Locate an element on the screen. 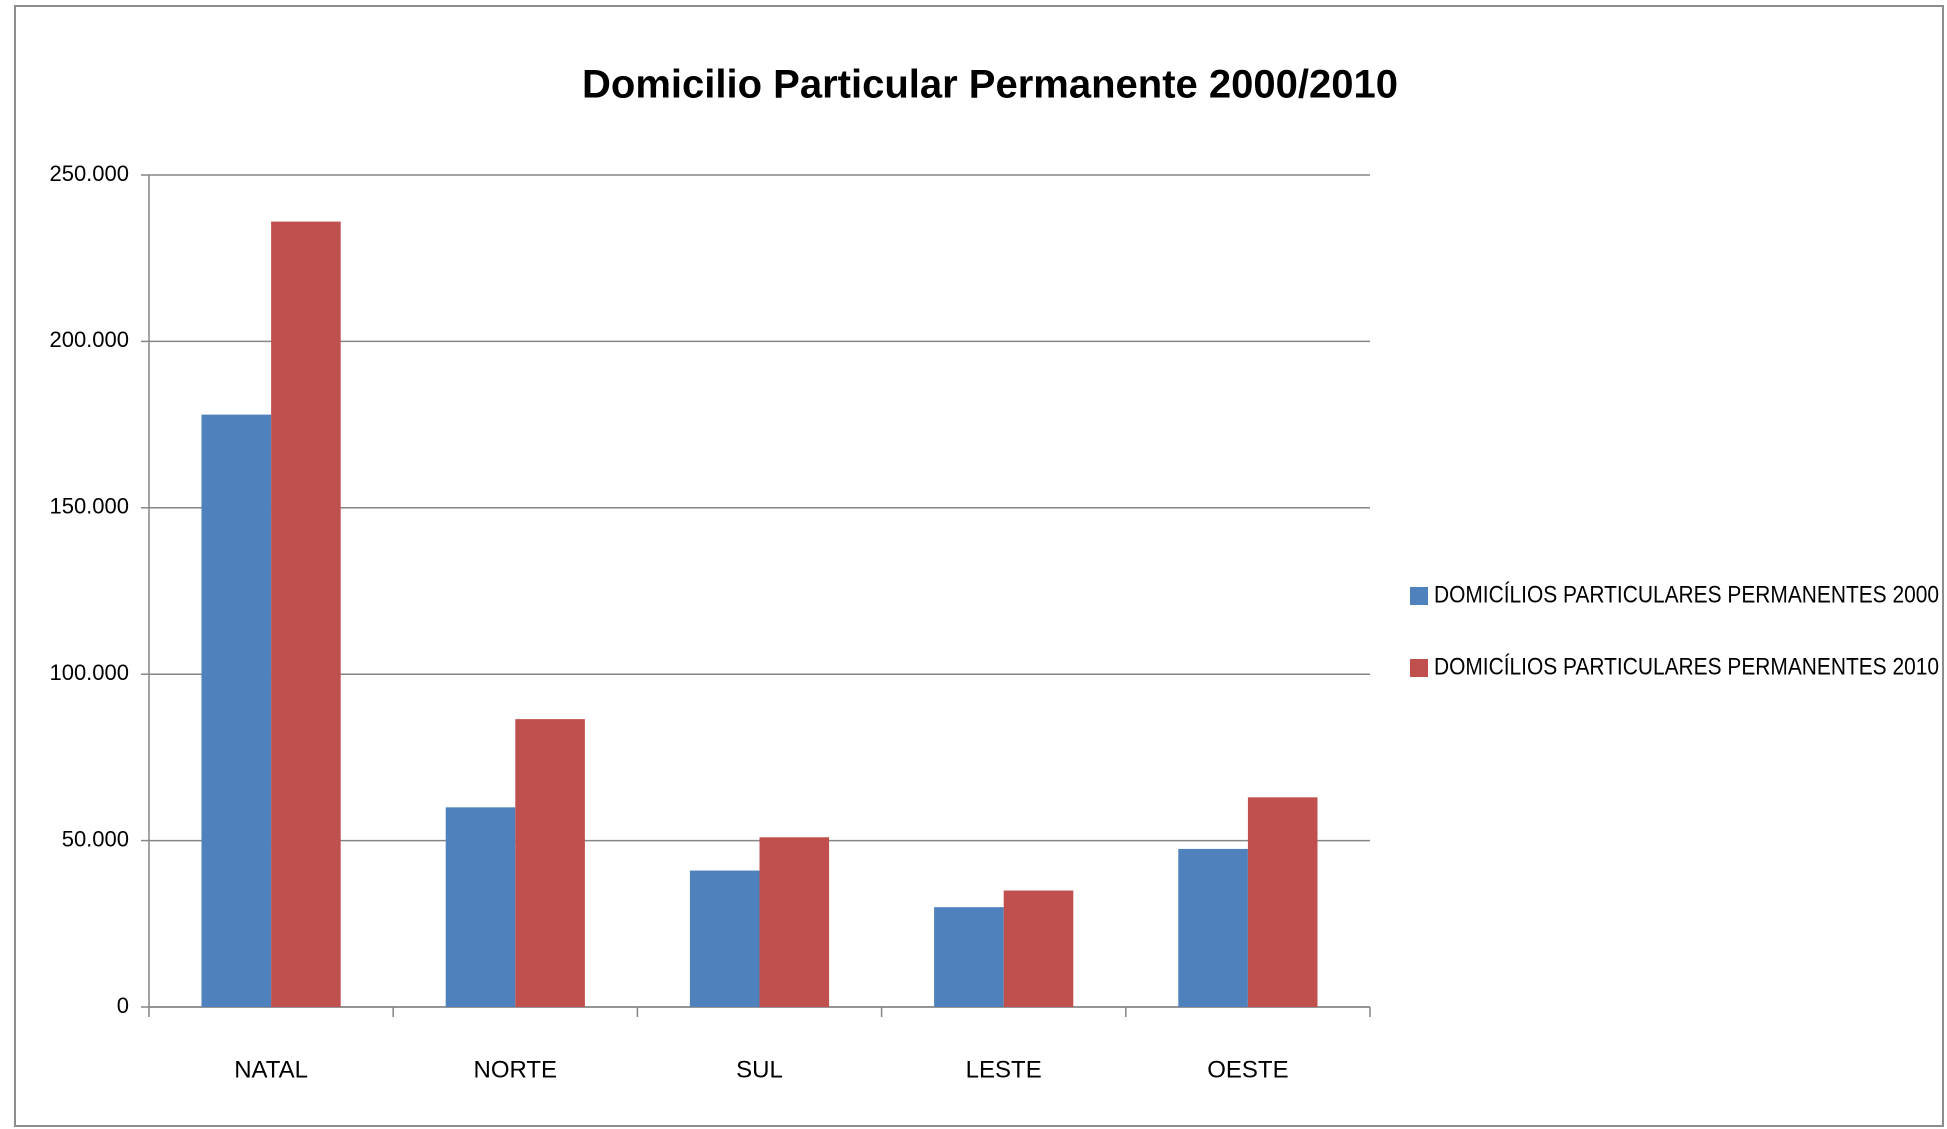  x-tick-label: NORTE is located at coordinates (516, 1069).